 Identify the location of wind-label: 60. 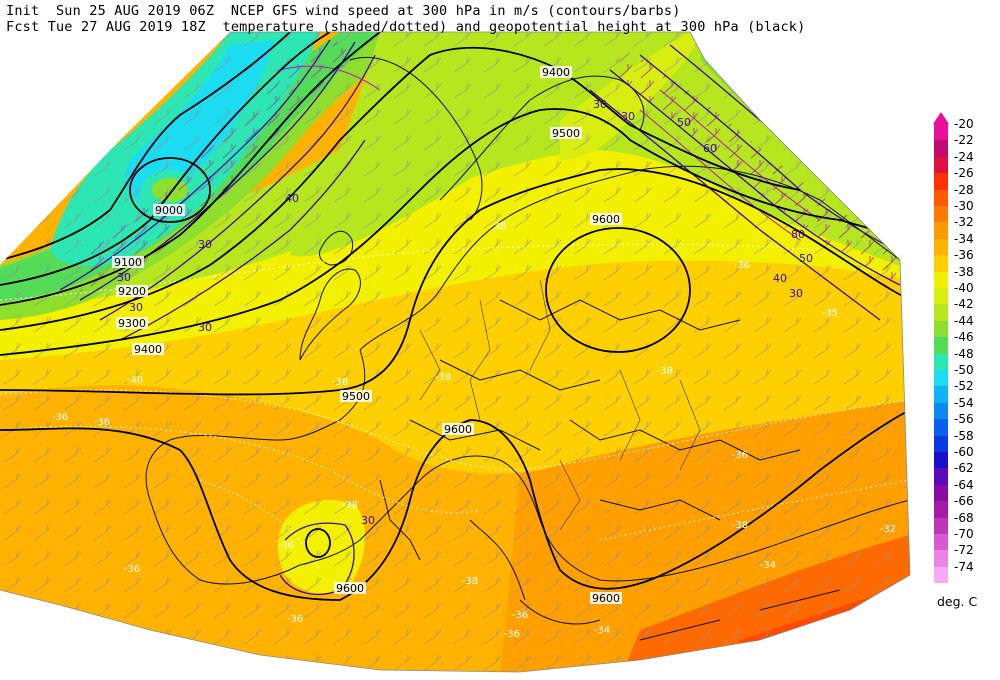
(710, 148).